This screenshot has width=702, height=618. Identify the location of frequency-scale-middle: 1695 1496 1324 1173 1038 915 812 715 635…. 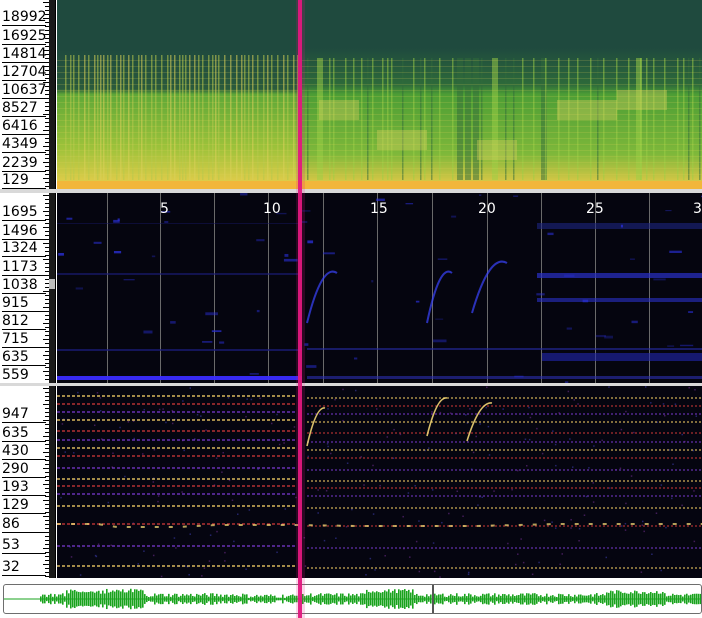
(28, 288).